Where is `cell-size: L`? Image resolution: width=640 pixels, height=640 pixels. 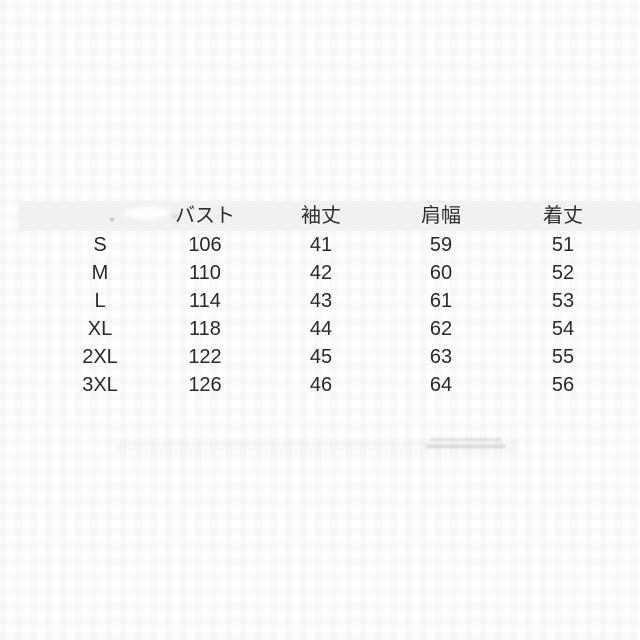 cell-size: L is located at coordinates (100, 301).